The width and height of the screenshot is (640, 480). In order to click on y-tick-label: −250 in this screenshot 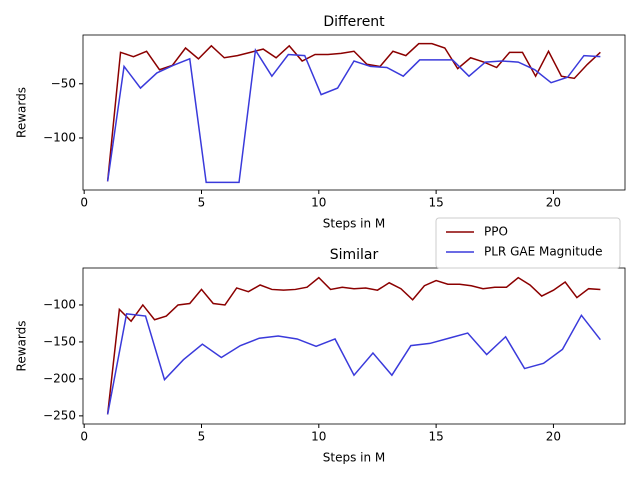, I will do `click(59, 415)`.